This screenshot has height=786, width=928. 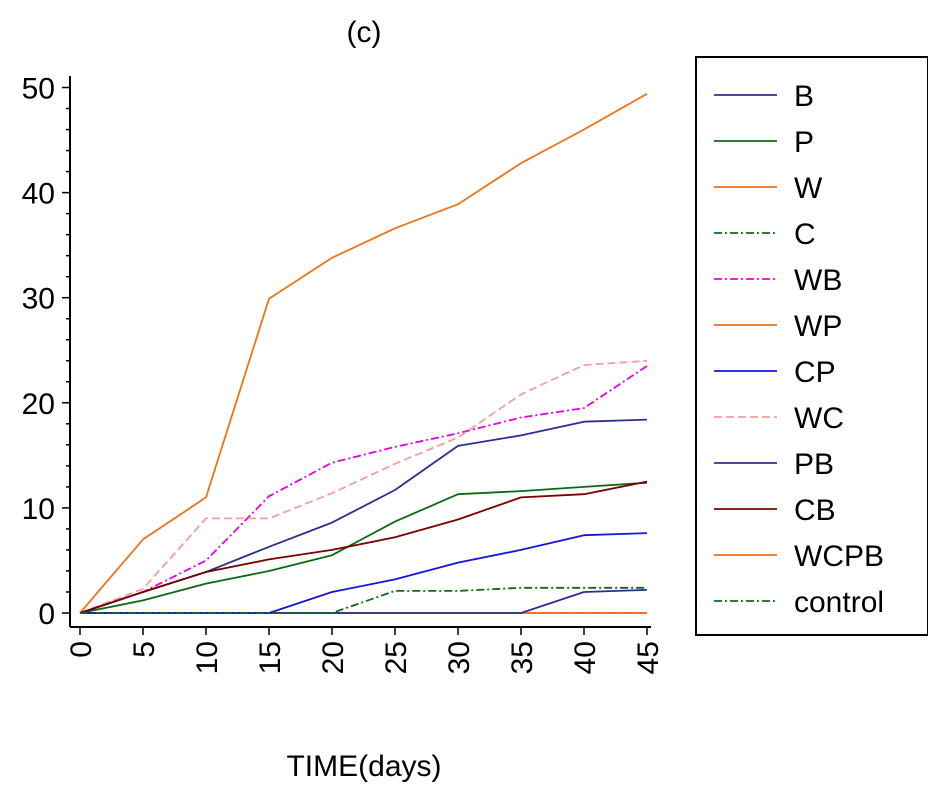 What do you see at coordinates (270, 657) in the screenshot?
I see `x-tick-label: 15` at bounding box center [270, 657].